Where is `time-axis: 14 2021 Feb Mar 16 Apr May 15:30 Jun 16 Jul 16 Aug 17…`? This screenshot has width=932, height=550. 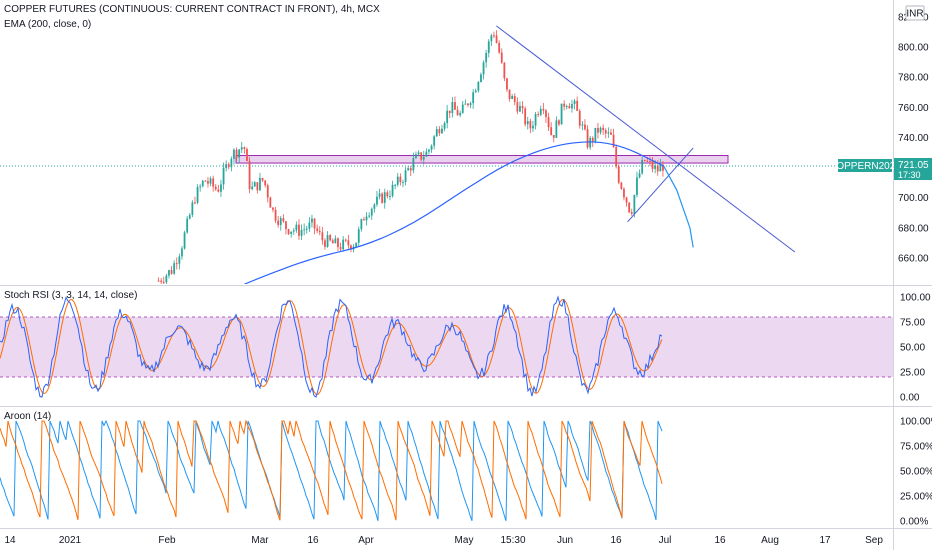 time-axis: 14 2021 Feb Mar 16 Apr May 15:30 Jun 16 Jul 16 Aug 17… is located at coordinates (443, 540).